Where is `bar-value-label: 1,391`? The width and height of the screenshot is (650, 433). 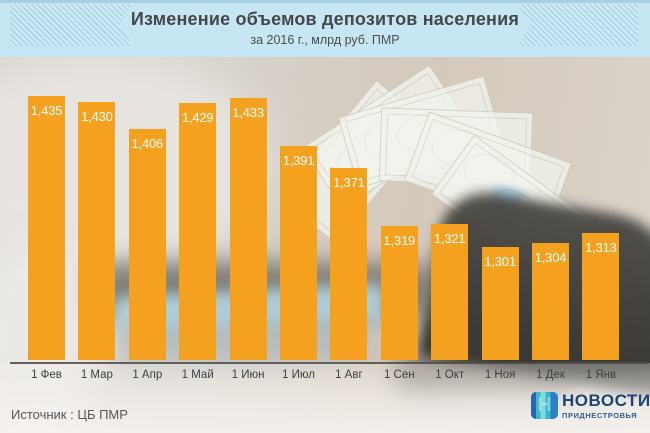
bar-value-label: 1,391 is located at coordinates (298, 160).